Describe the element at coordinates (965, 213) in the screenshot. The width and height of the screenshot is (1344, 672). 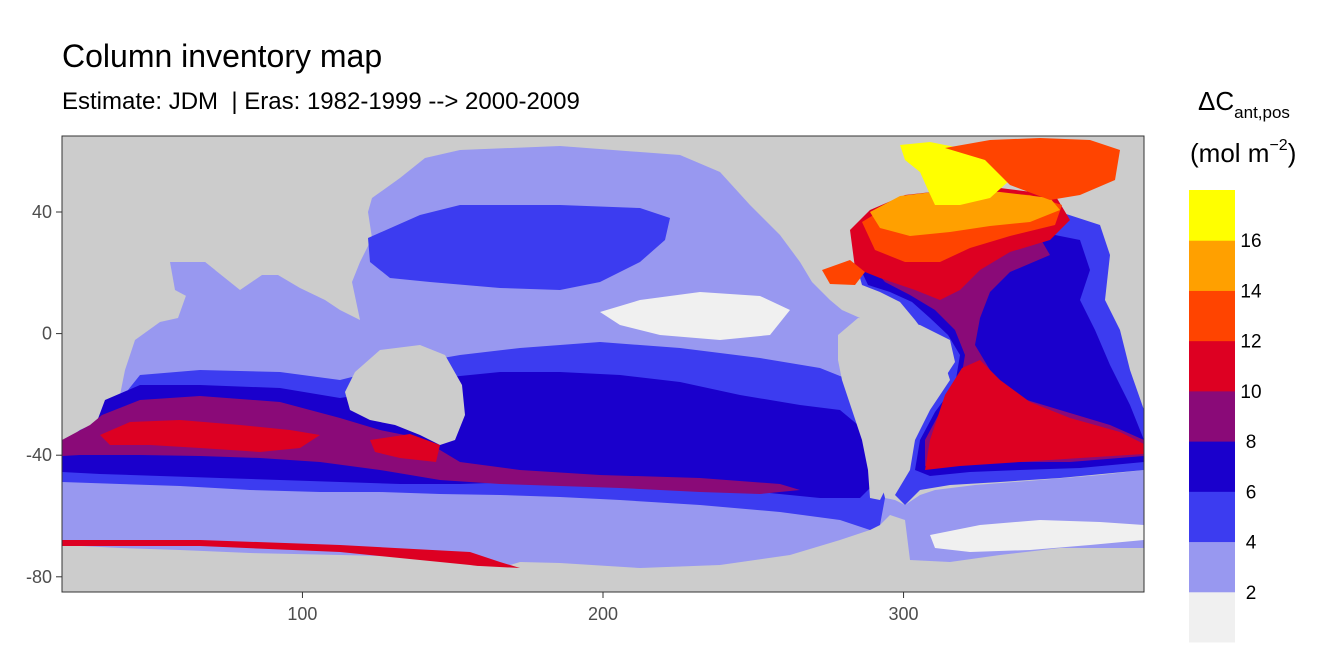
I see `region-north-atlantic-peak` at that location.